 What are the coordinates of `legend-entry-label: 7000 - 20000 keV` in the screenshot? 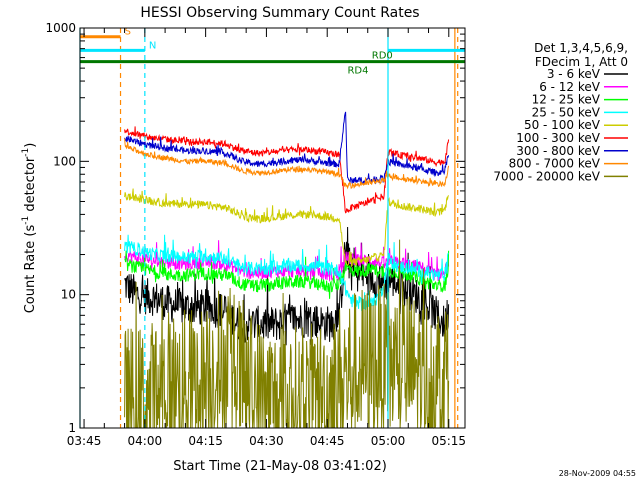 It's located at (546, 176).